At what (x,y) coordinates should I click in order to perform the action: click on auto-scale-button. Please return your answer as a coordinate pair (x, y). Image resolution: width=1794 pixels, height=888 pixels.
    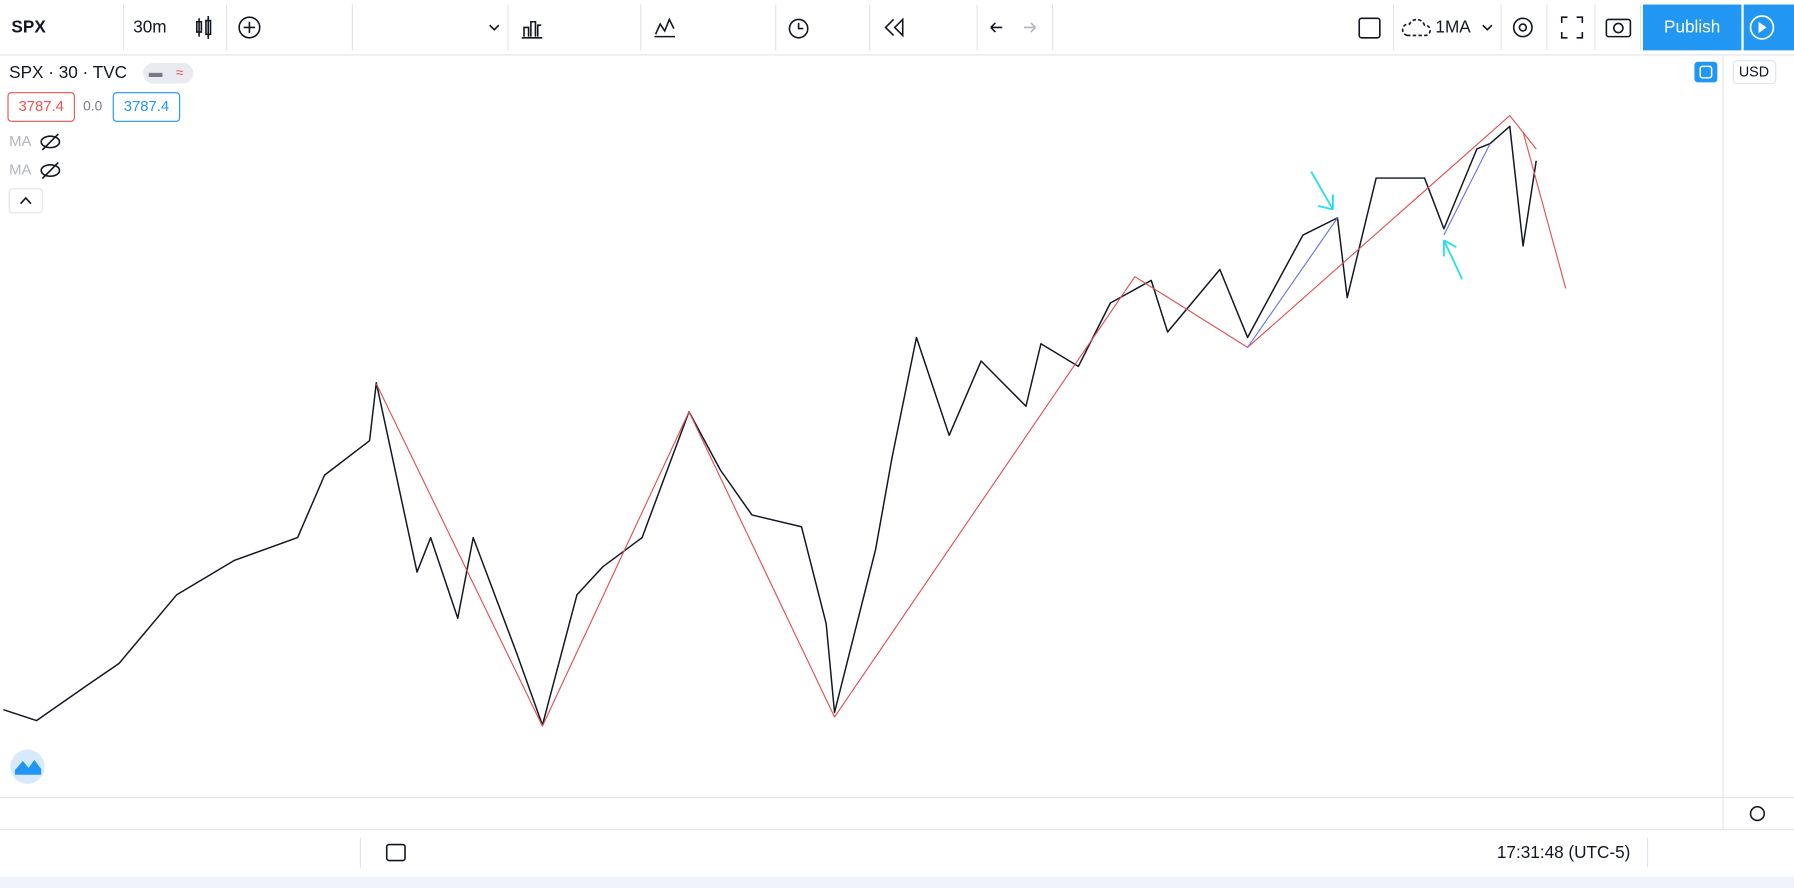
    Looking at the image, I should click on (1706, 72).